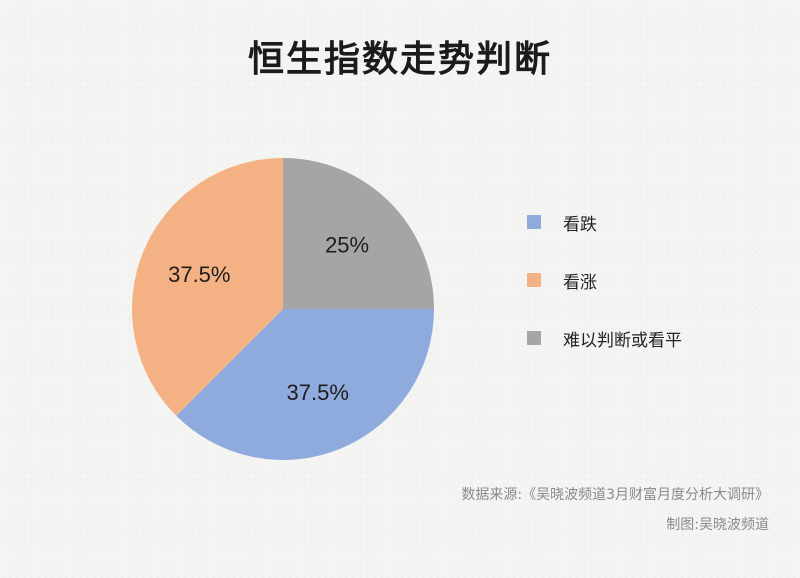  I want to click on pie-labels: 37.5% 37.5% 25%, so click(268, 318).